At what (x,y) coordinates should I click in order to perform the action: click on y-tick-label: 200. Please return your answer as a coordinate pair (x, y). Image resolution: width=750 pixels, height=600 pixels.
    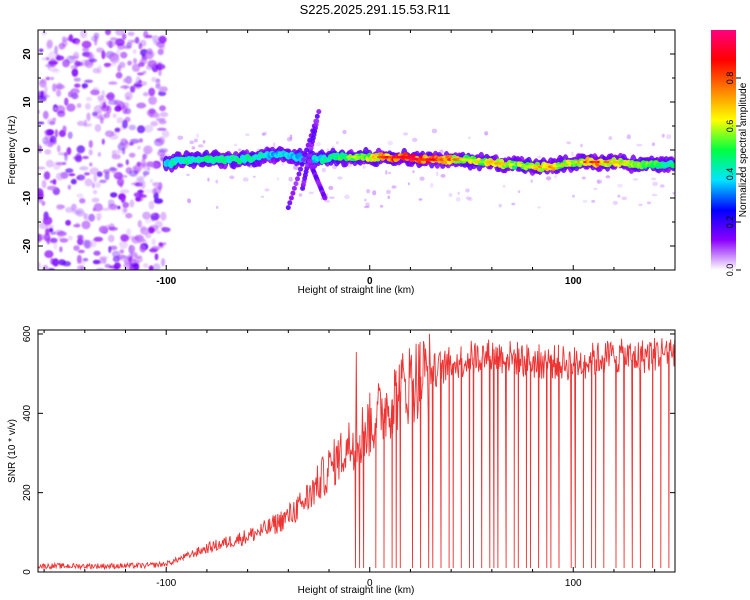
    Looking at the image, I should click on (27, 492).